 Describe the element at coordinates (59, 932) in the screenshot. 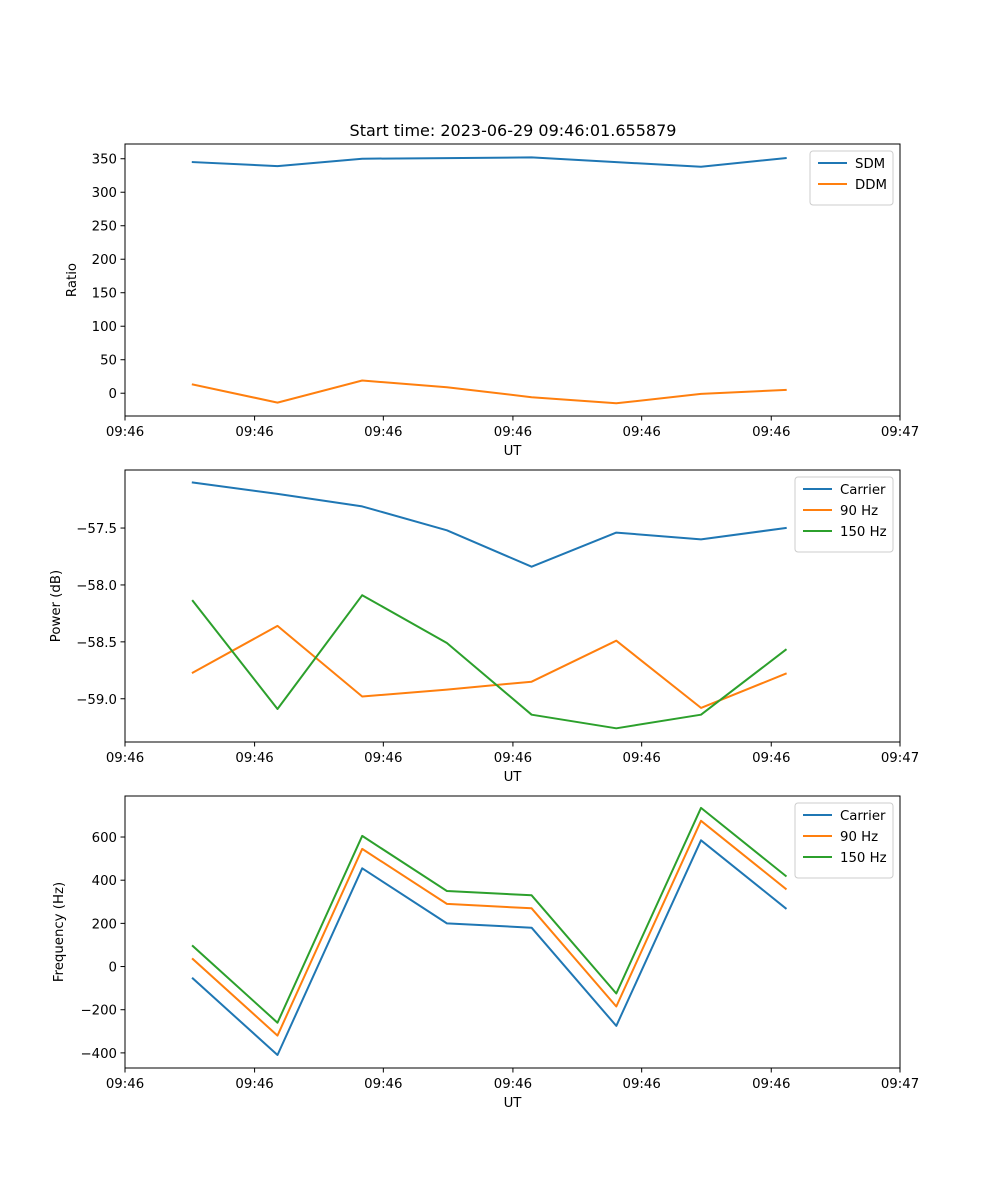

I see `y-axis-label: Frequency (Hz)` at that location.